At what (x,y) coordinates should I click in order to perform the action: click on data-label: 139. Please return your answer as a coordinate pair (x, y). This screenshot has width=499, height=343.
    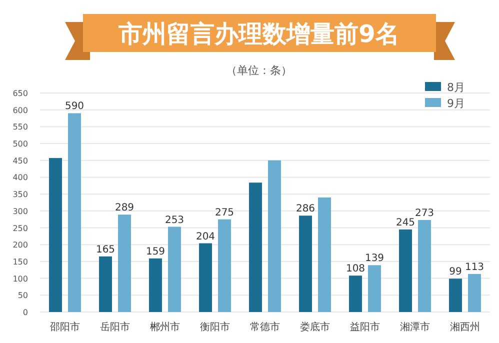
    Looking at the image, I should click on (374, 258).